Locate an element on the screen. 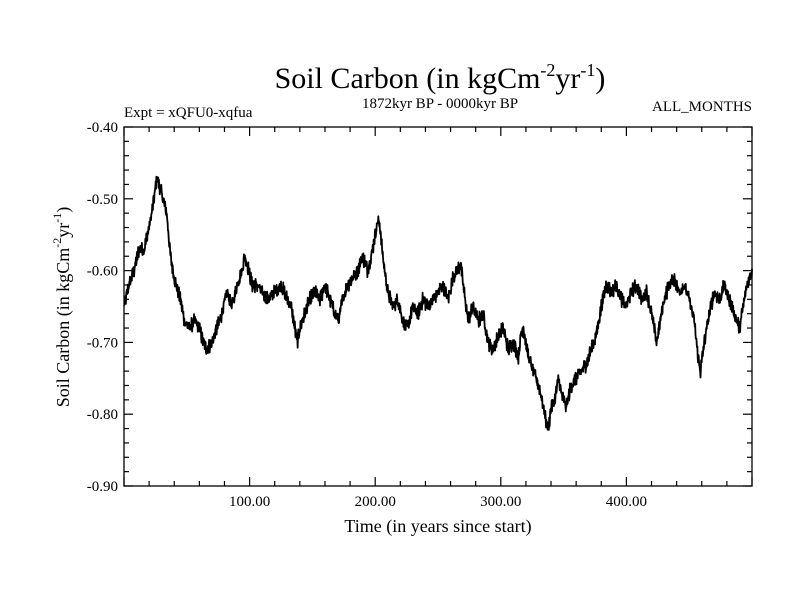 This screenshot has width=800, height=600. y-tick-label: -0.60 is located at coordinates (102, 272).